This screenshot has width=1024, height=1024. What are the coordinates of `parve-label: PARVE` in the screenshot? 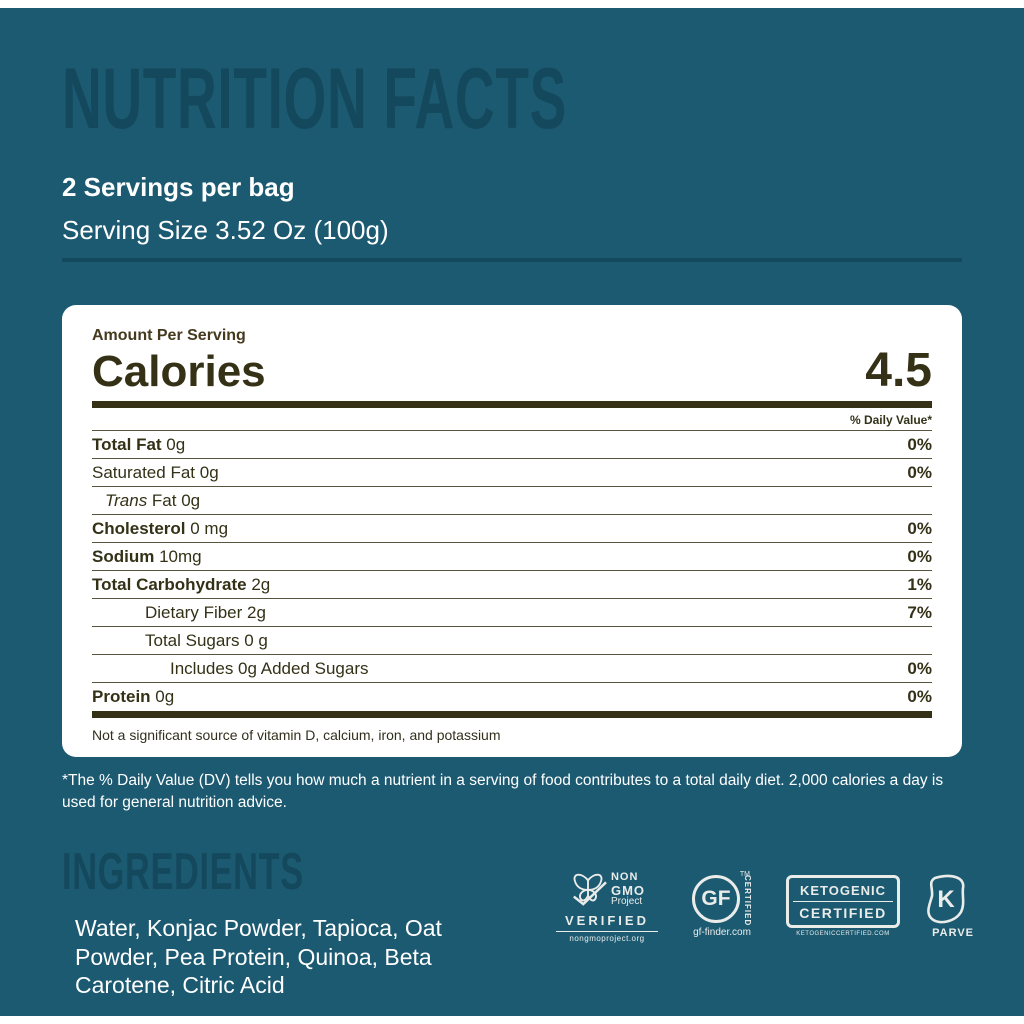 It's located at (953, 932).